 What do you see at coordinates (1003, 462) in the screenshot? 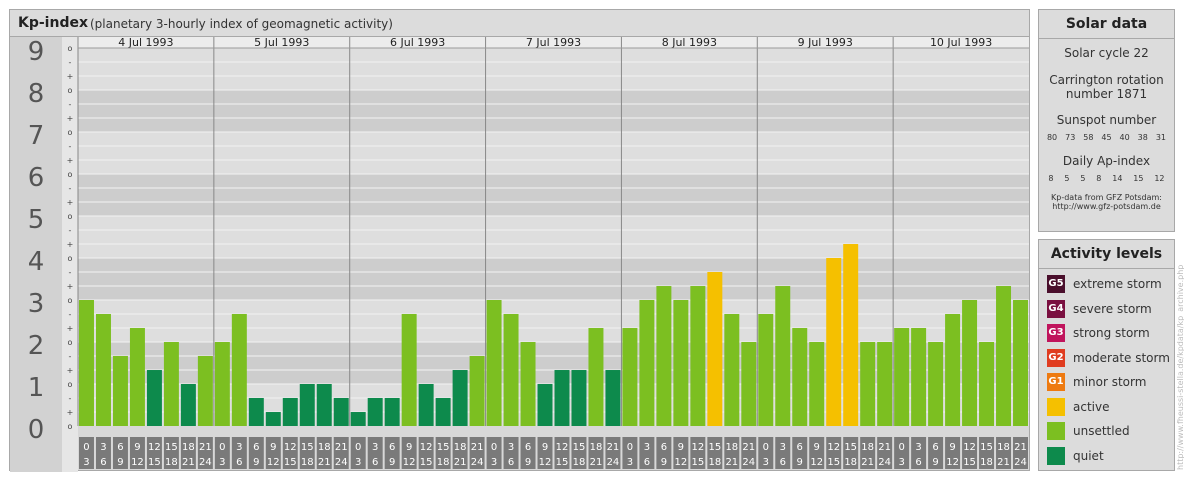
I see `hour-end-label: 21` at bounding box center [1003, 462].